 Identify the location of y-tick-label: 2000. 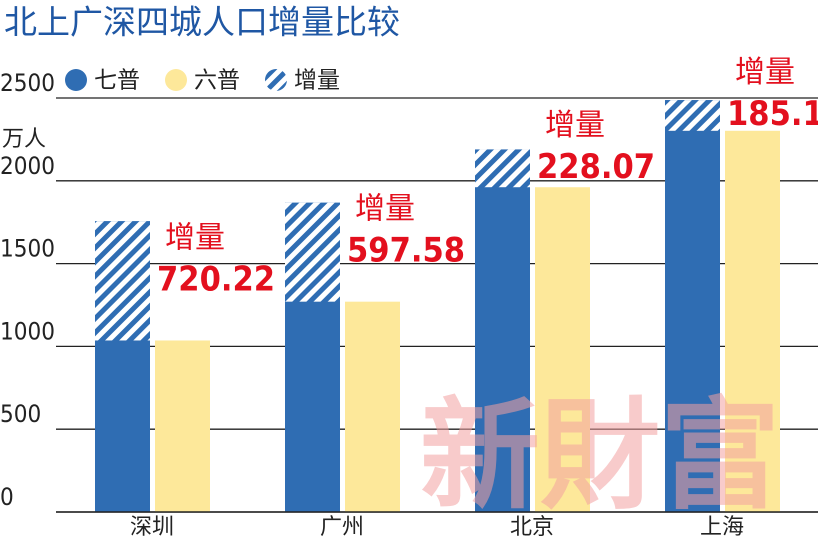
(27, 166).